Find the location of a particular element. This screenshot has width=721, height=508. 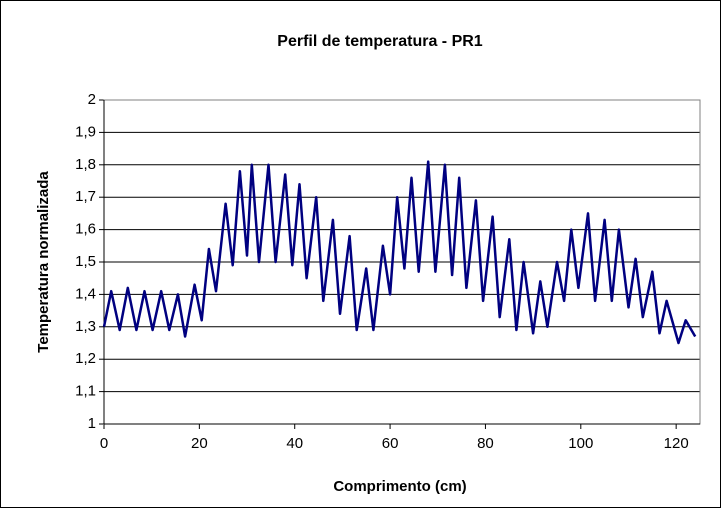

y-tick-label: 1,9 is located at coordinates (85, 131).